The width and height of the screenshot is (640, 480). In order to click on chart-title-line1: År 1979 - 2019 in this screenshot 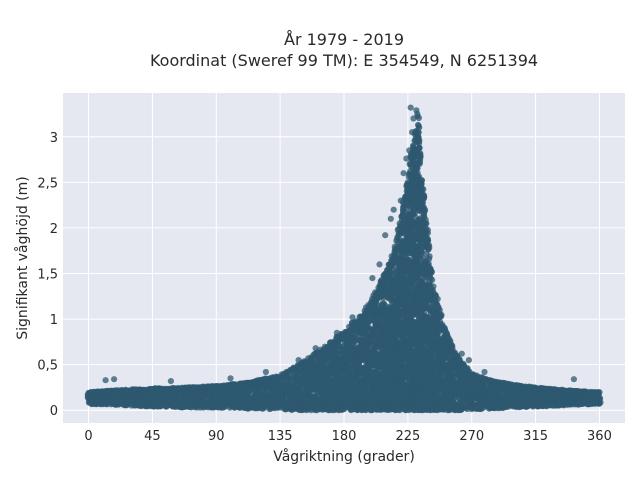, I will do `click(344, 39)`.